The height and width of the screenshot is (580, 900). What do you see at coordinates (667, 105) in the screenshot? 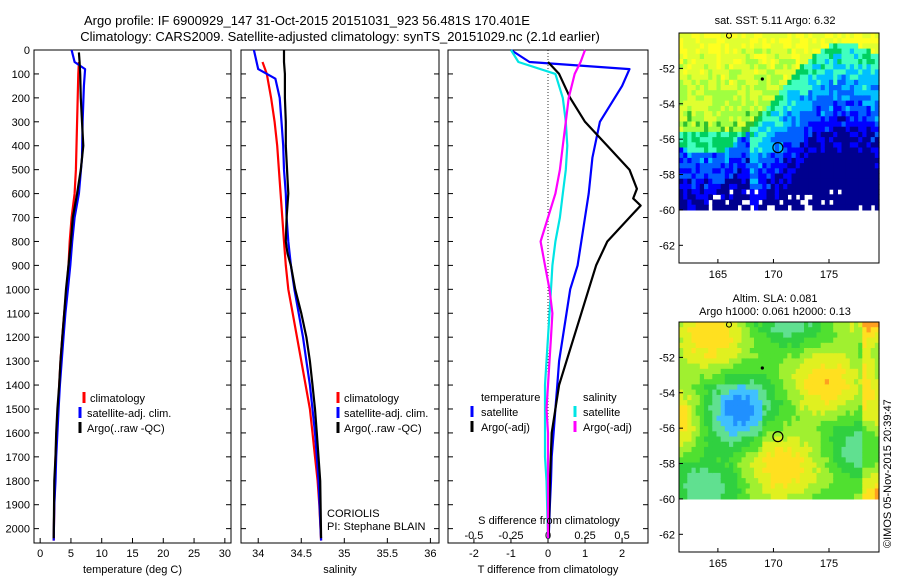
I see `y-tick-label: -54` at bounding box center [667, 105].